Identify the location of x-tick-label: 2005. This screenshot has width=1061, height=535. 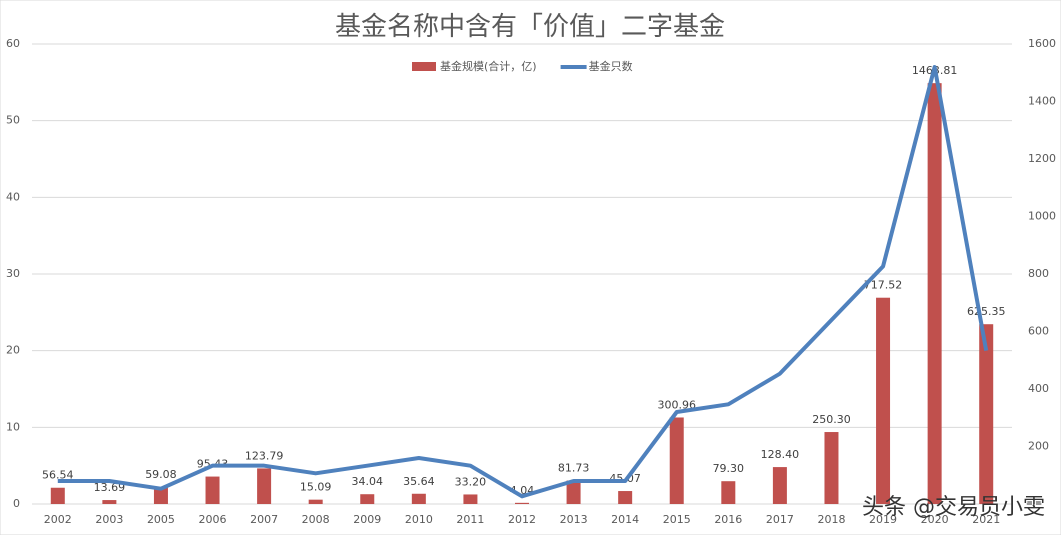
(161, 519).